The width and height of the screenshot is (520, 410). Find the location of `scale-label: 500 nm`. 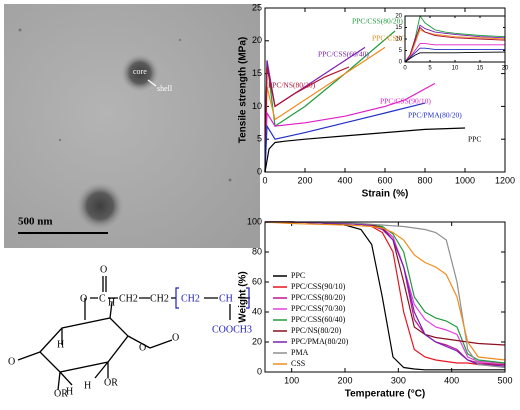

scale-label: 500 nm is located at coordinates (35, 222).